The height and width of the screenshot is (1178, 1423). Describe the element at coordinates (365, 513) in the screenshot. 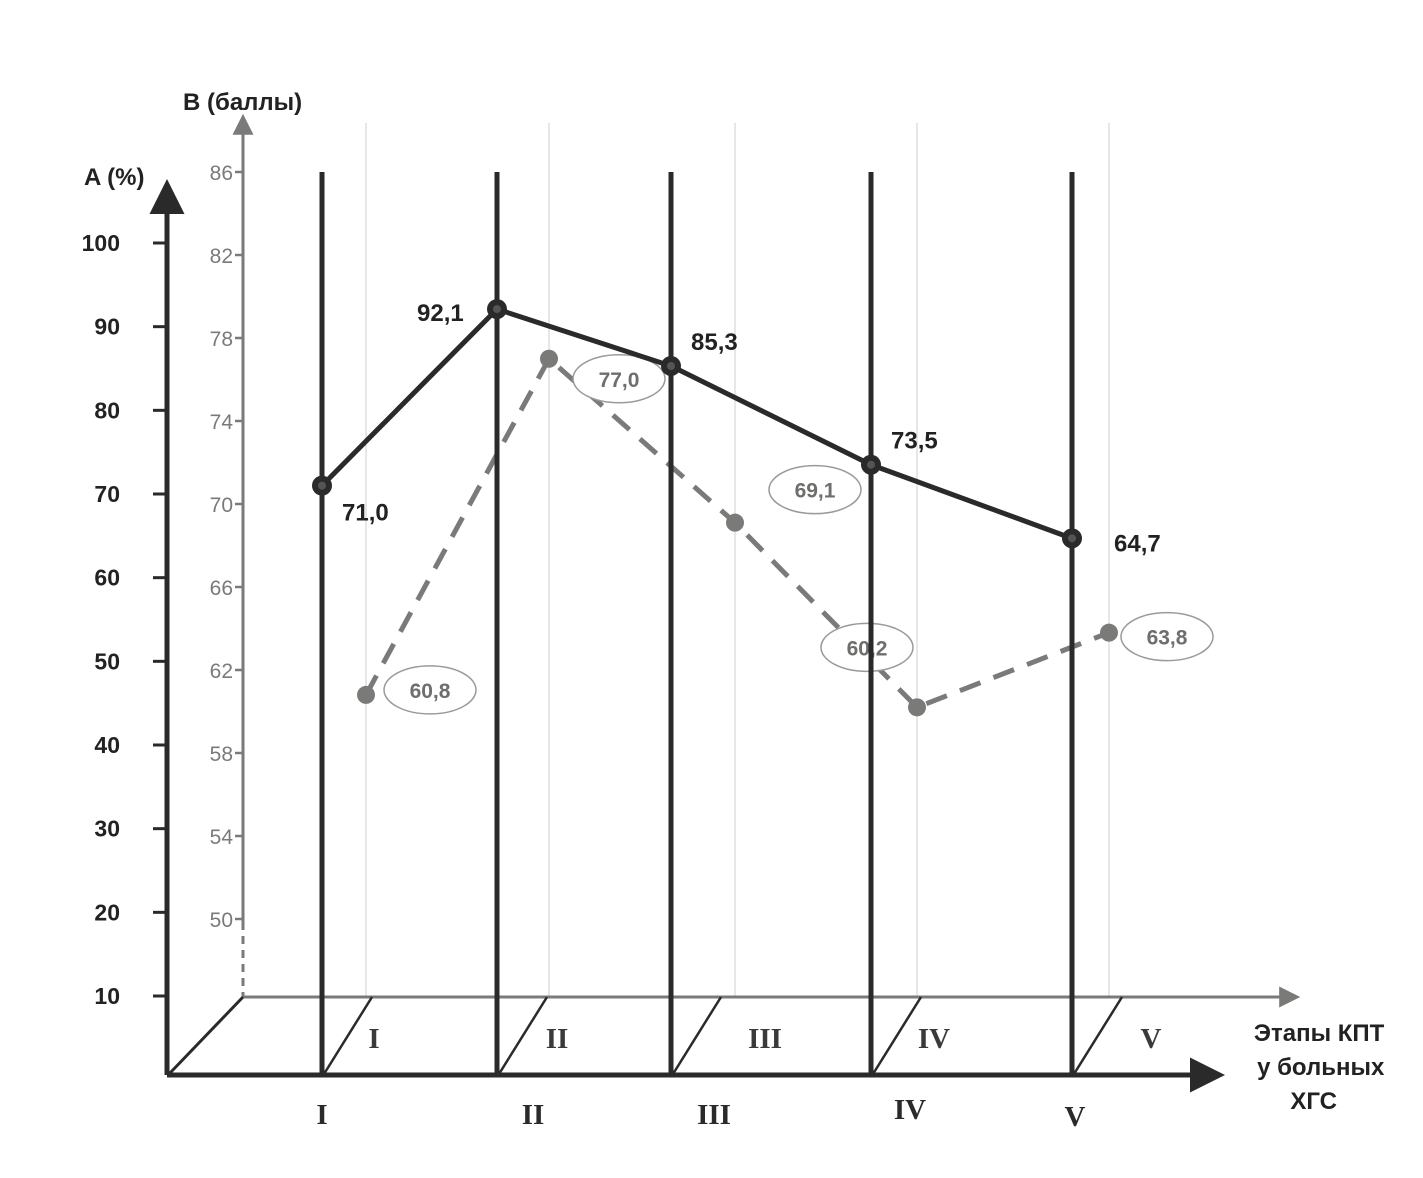

I see `series-a-data-label: 71,0` at that location.